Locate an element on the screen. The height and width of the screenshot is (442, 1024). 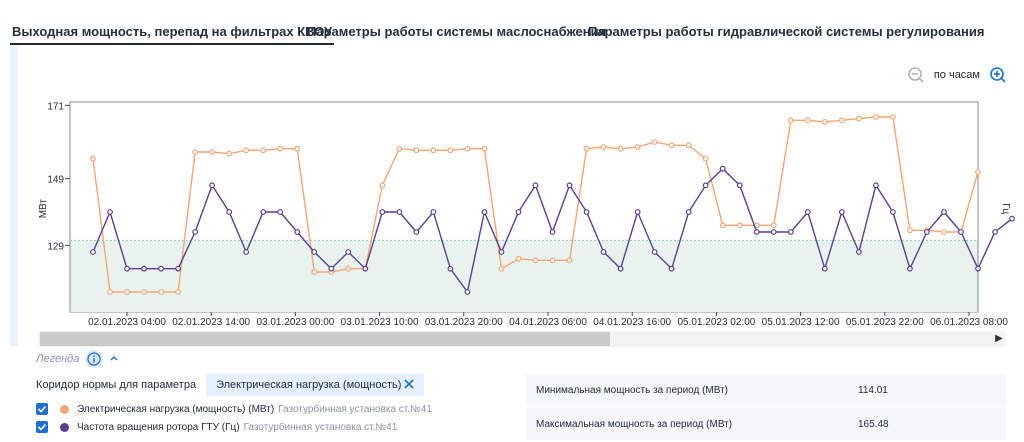
zoom-out-icon is located at coordinates (916, 75).